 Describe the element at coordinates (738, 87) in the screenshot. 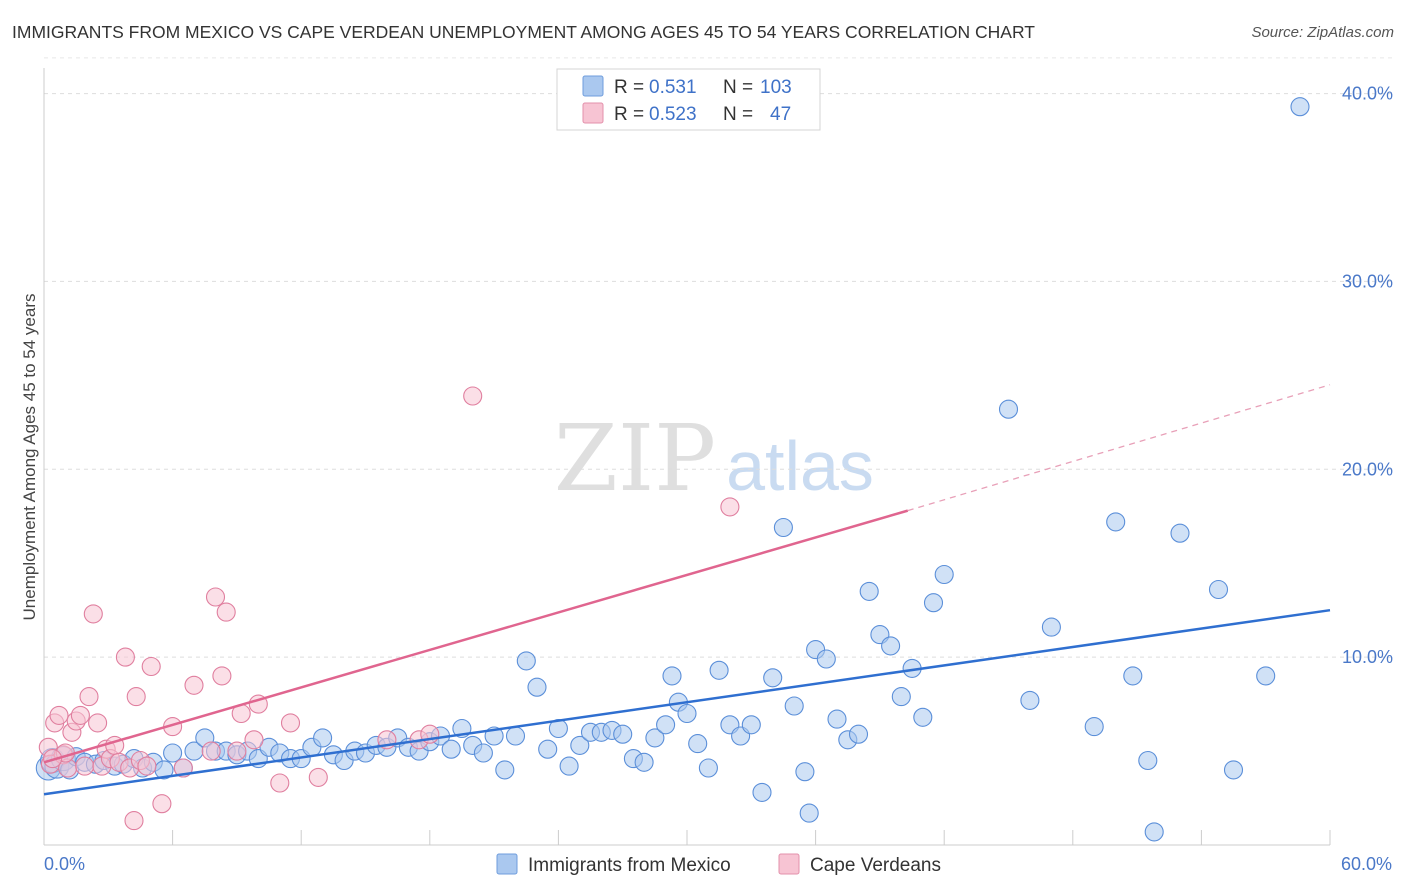

I see `legend-n-label-1: N =` at that location.